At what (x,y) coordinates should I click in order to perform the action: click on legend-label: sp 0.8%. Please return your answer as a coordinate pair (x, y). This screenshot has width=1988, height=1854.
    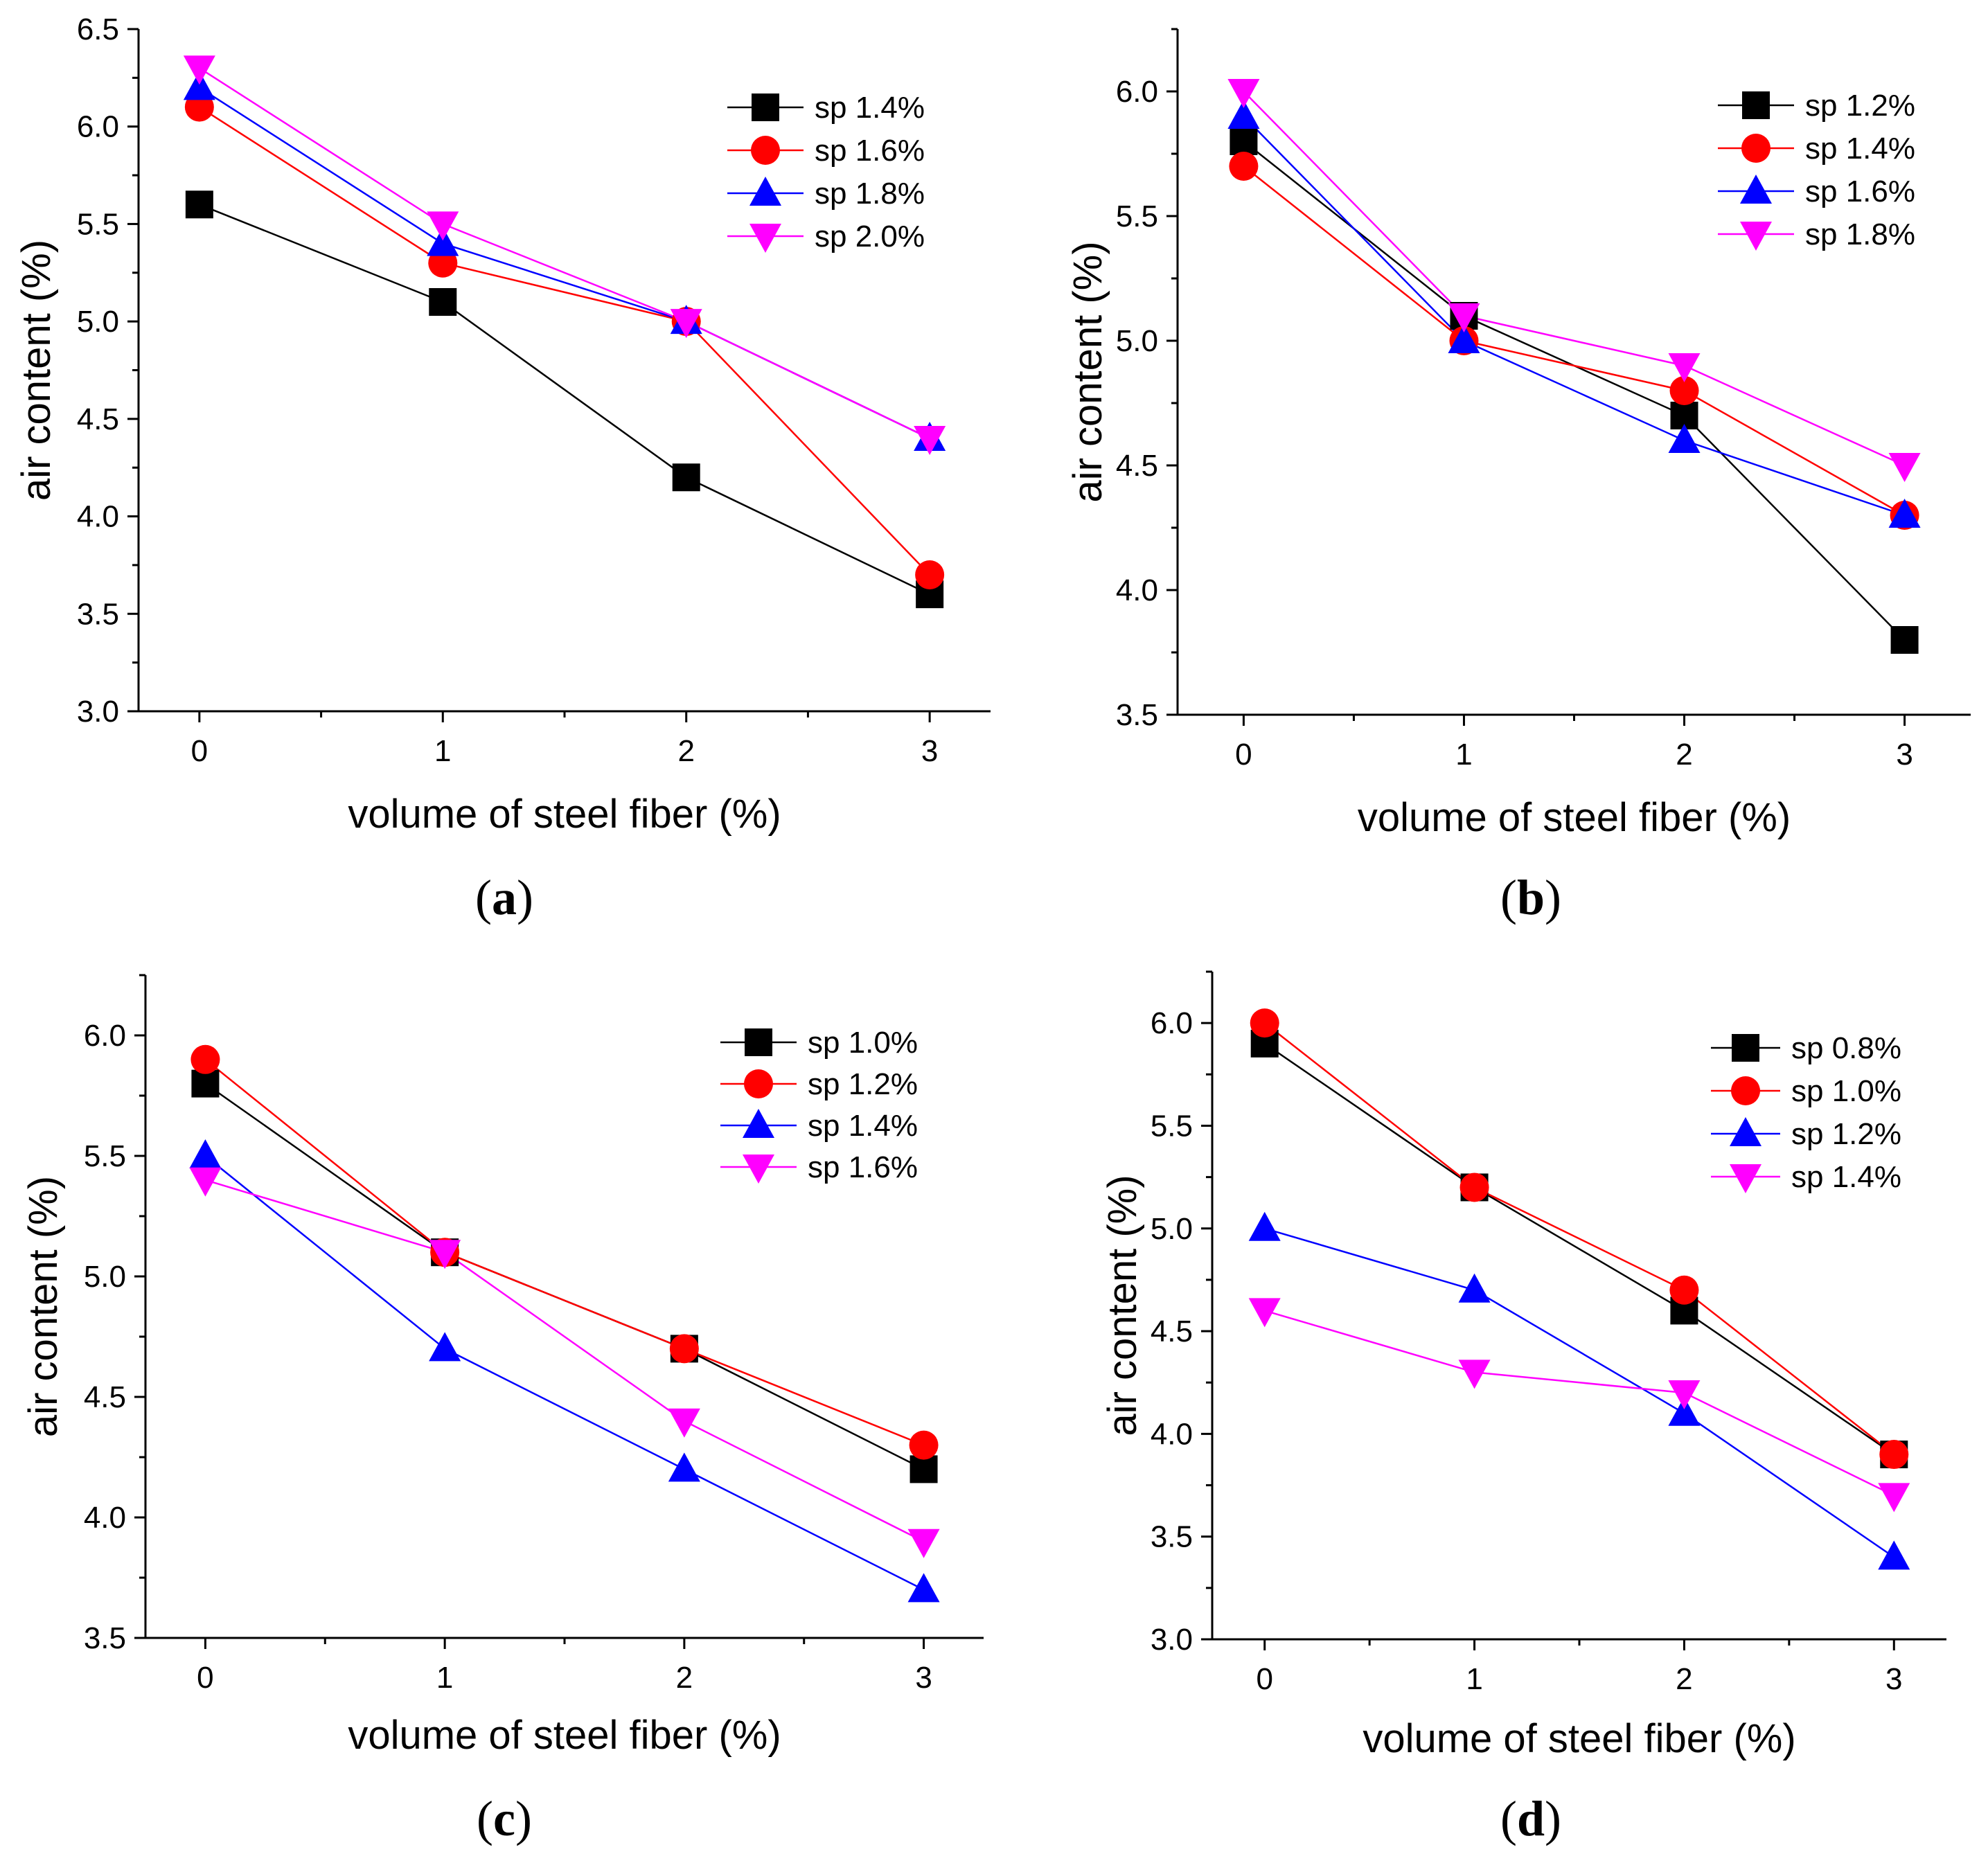
    Looking at the image, I should click on (1846, 1048).